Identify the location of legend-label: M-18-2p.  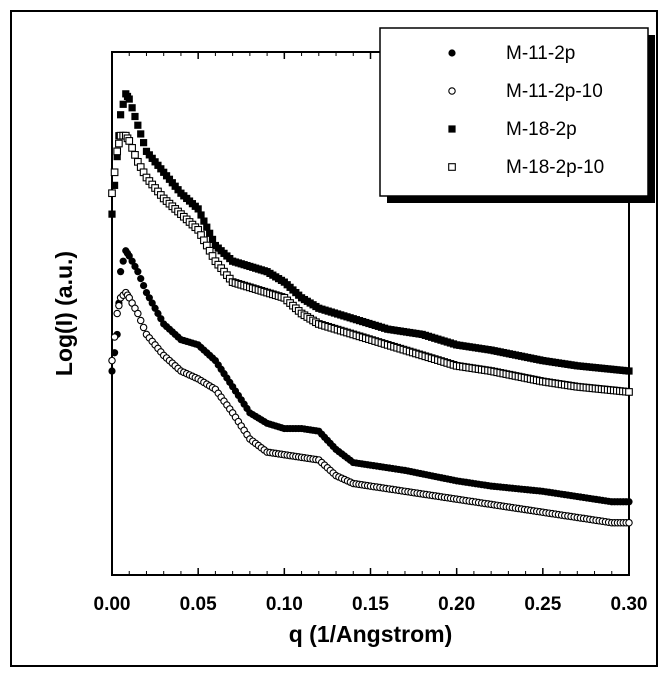
(541, 129).